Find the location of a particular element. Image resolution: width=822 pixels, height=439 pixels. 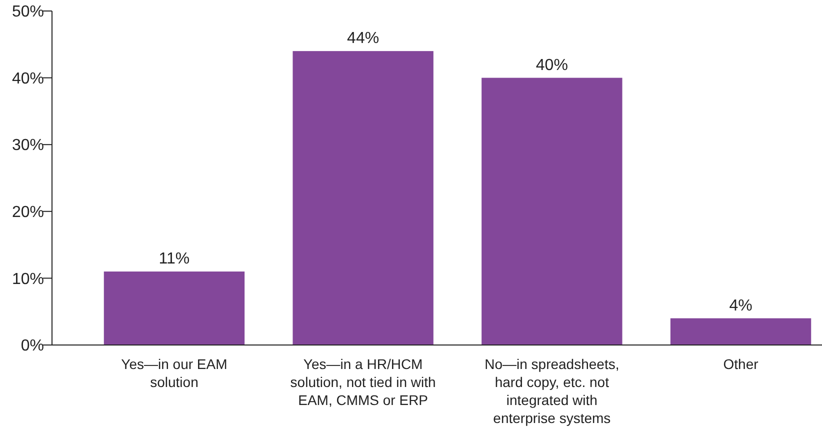

data-label: 11% is located at coordinates (174, 259).